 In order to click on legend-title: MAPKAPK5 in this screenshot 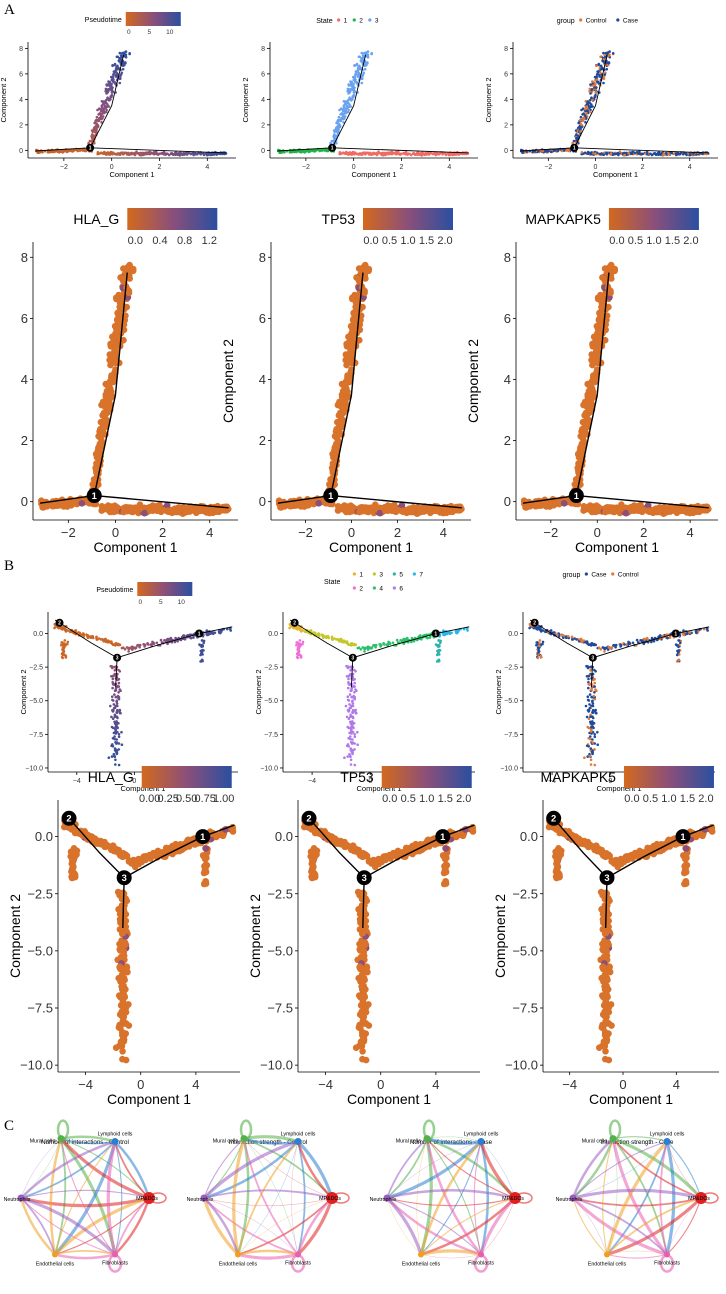, I will do `click(563, 219)`.